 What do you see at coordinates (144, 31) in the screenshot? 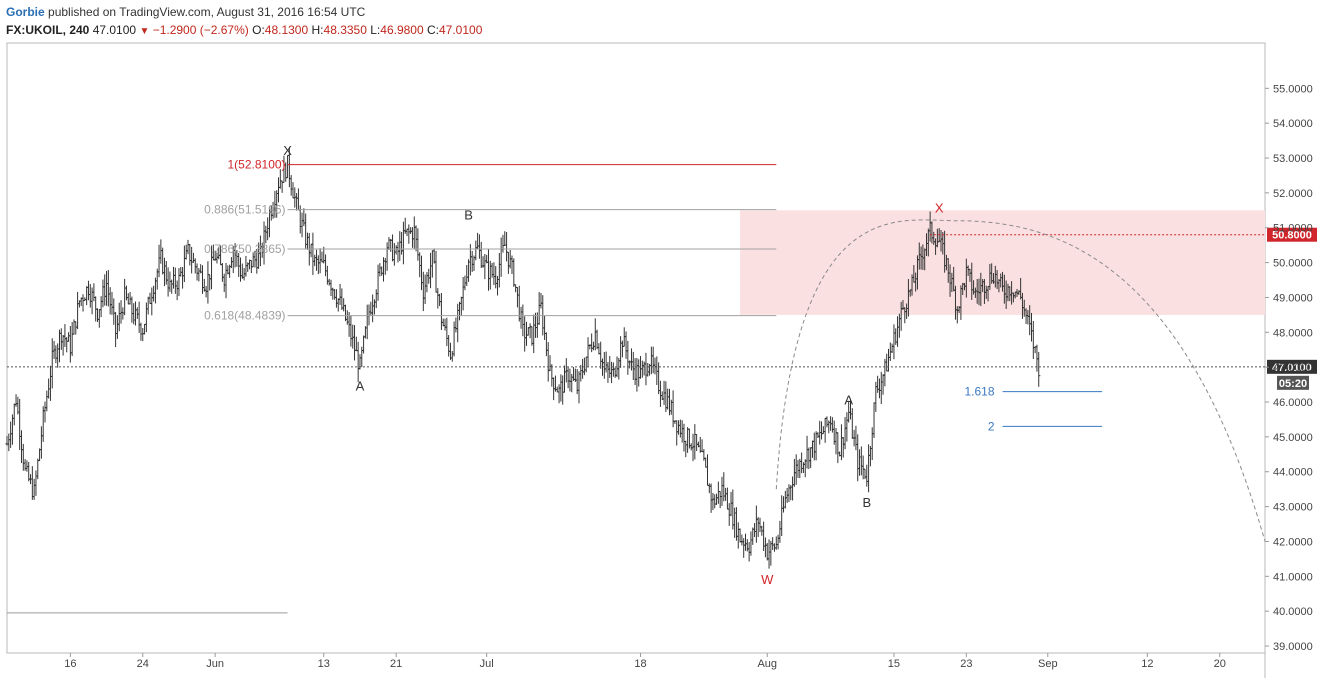
I see `down-arrow-icon: ▼` at bounding box center [144, 31].